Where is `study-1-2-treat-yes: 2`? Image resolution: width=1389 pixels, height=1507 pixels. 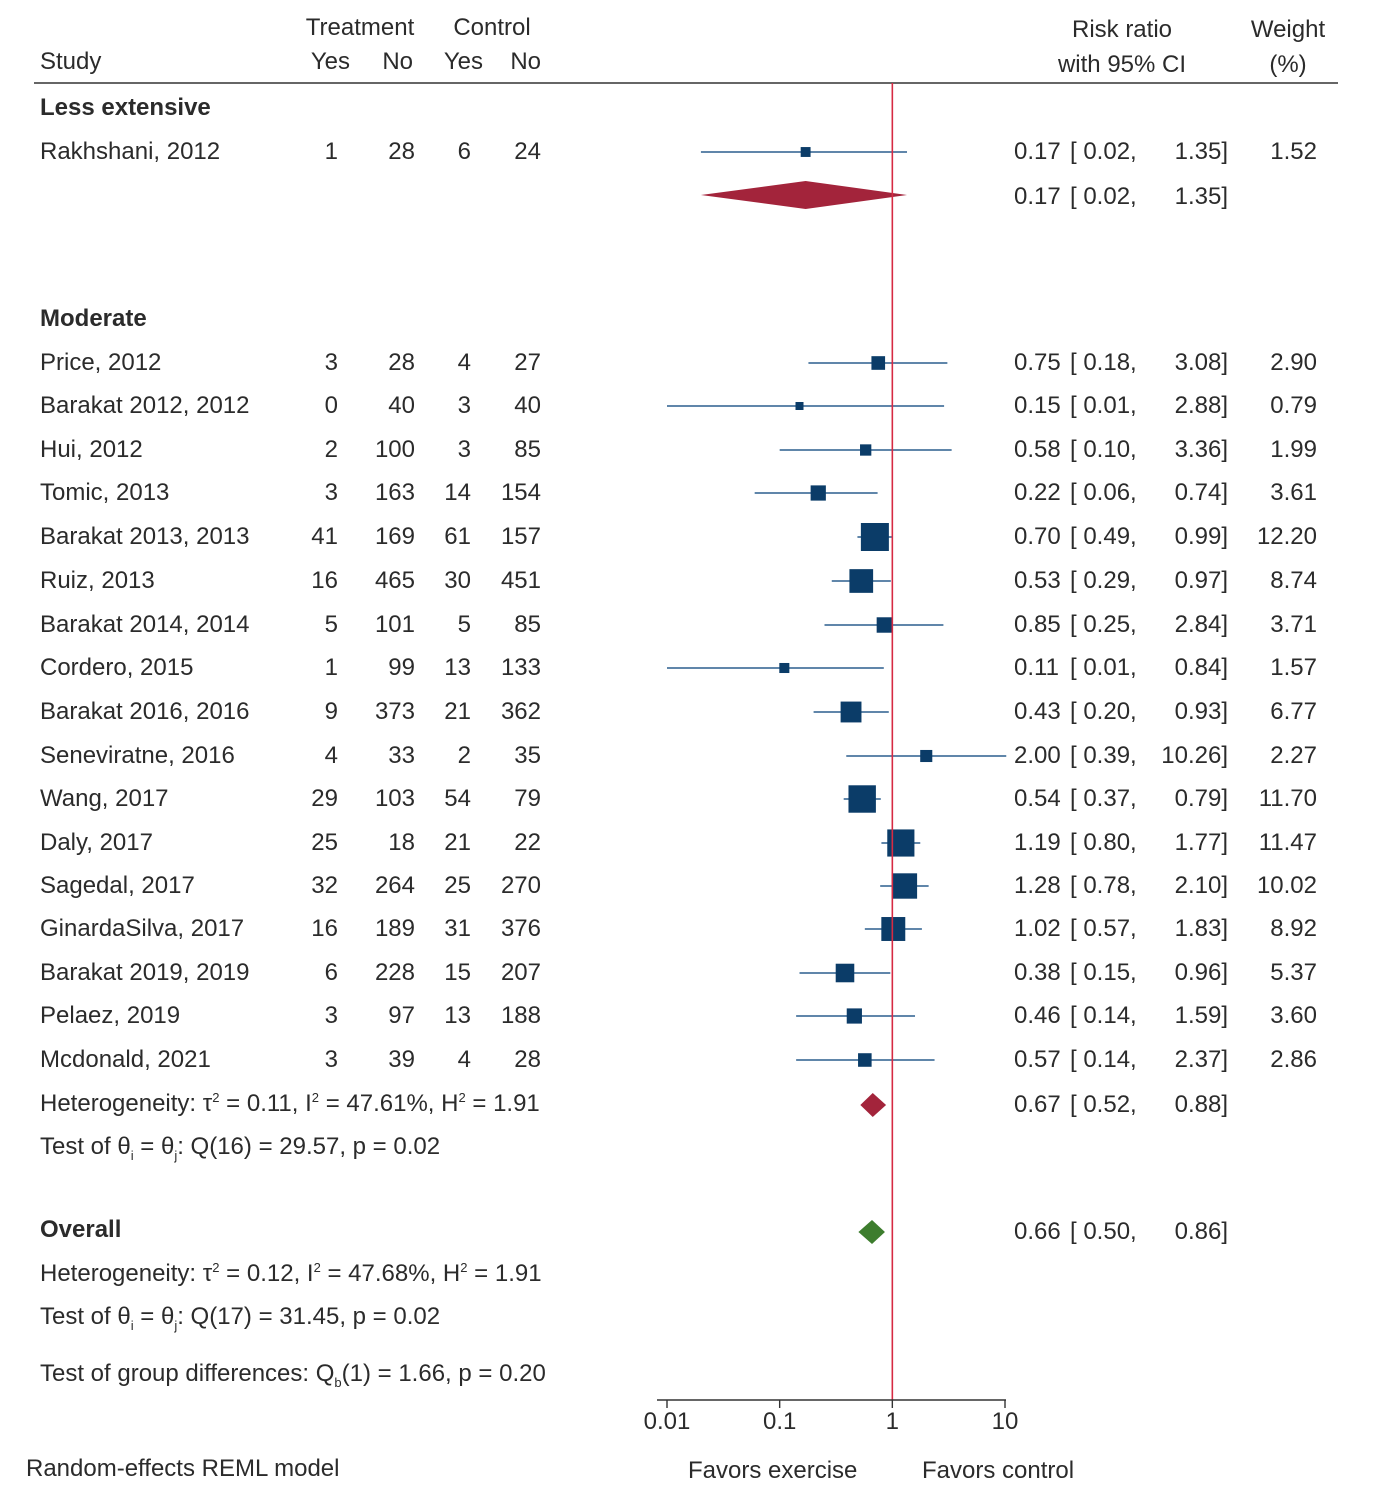 study-1-2-treat-yes: 2 is located at coordinates (331, 449).